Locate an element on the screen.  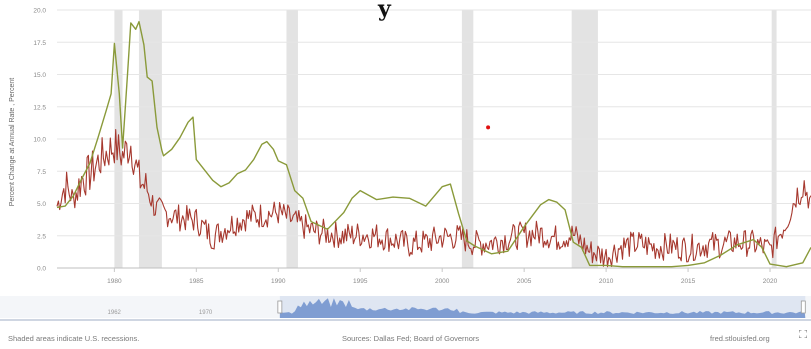
x-tick-label: 2020 is located at coordinates (770, 281).